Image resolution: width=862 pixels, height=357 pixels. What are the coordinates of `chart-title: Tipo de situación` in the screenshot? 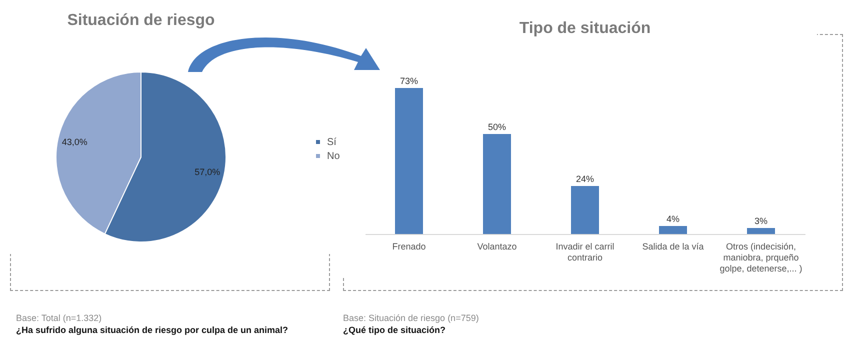 It's located at (585, 28).